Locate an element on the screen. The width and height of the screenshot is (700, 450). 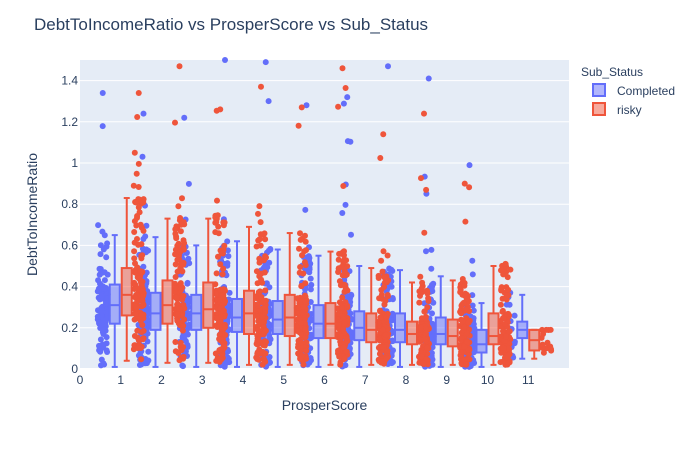
y-tick-label: 0.8 is located at coordinates (69, 204).